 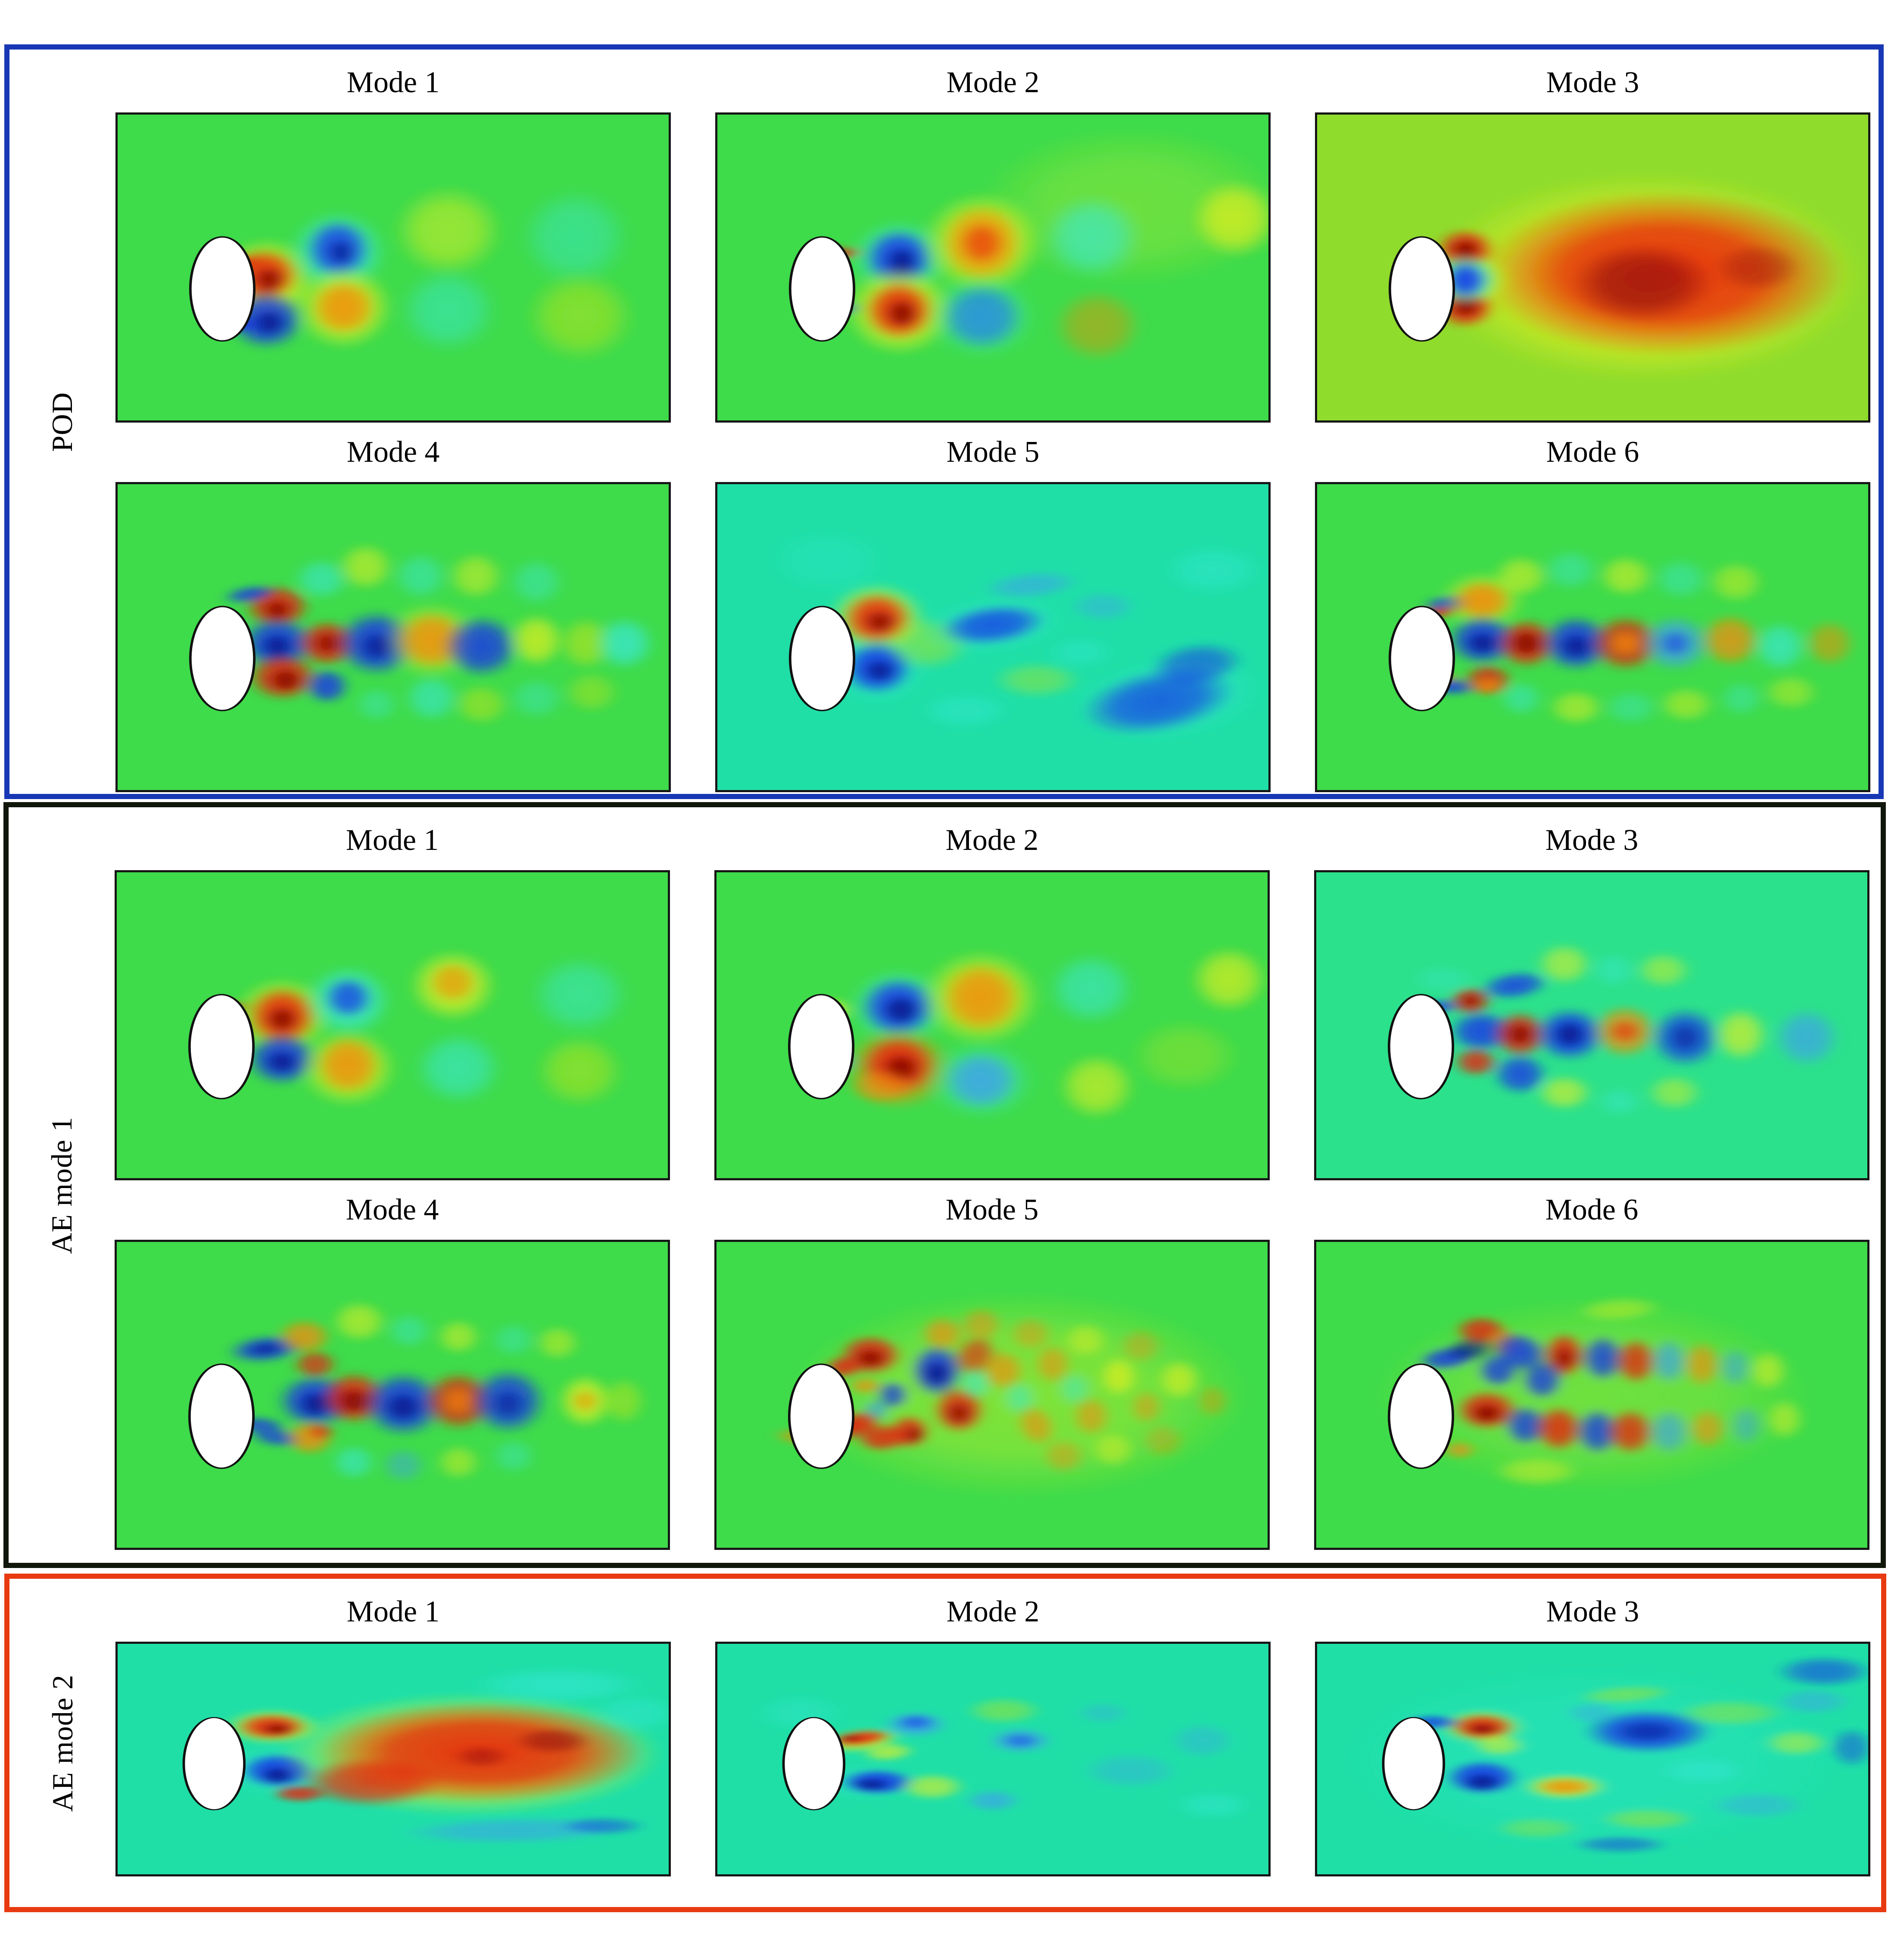 I want to click on ae2-mode-2-field-svg, so click(x=992, y=1759).